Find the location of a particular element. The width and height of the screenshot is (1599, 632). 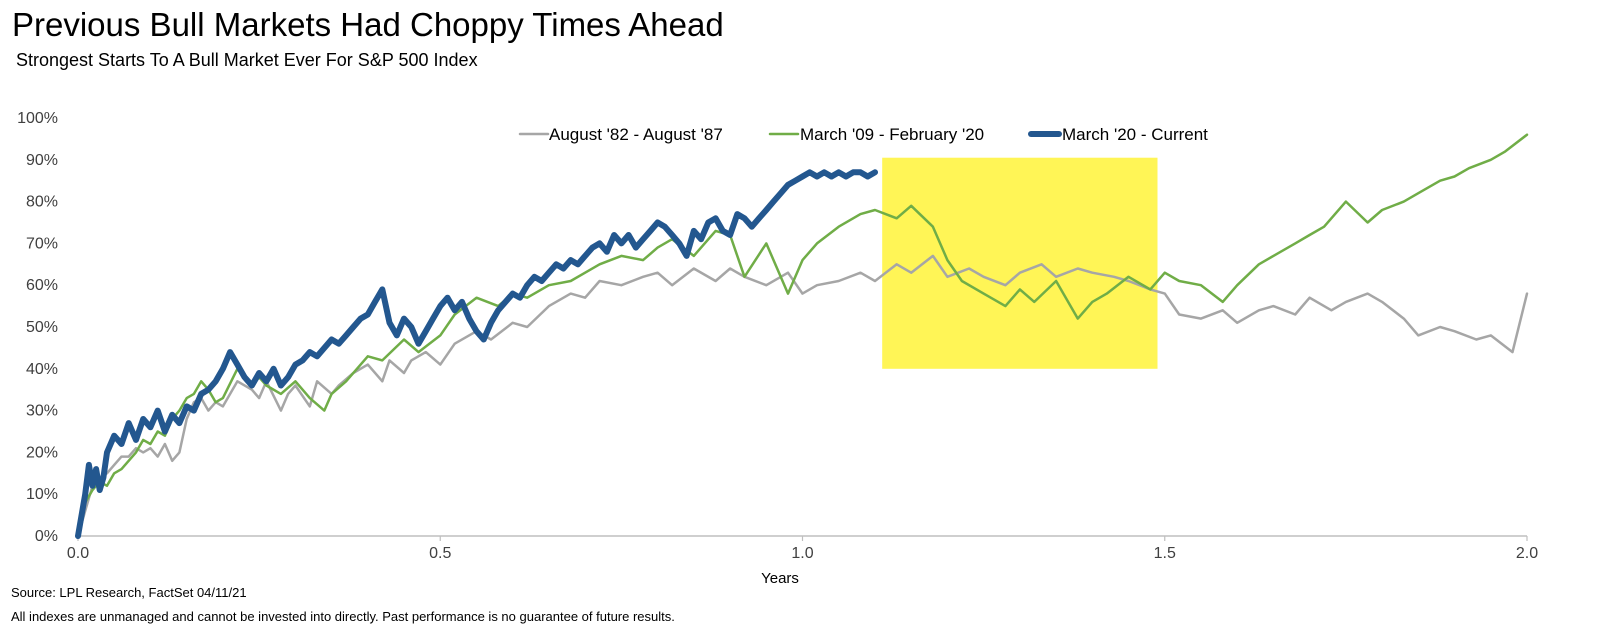

legend-label-1: August '82 - August '87 is located at coordinates (636, 134).